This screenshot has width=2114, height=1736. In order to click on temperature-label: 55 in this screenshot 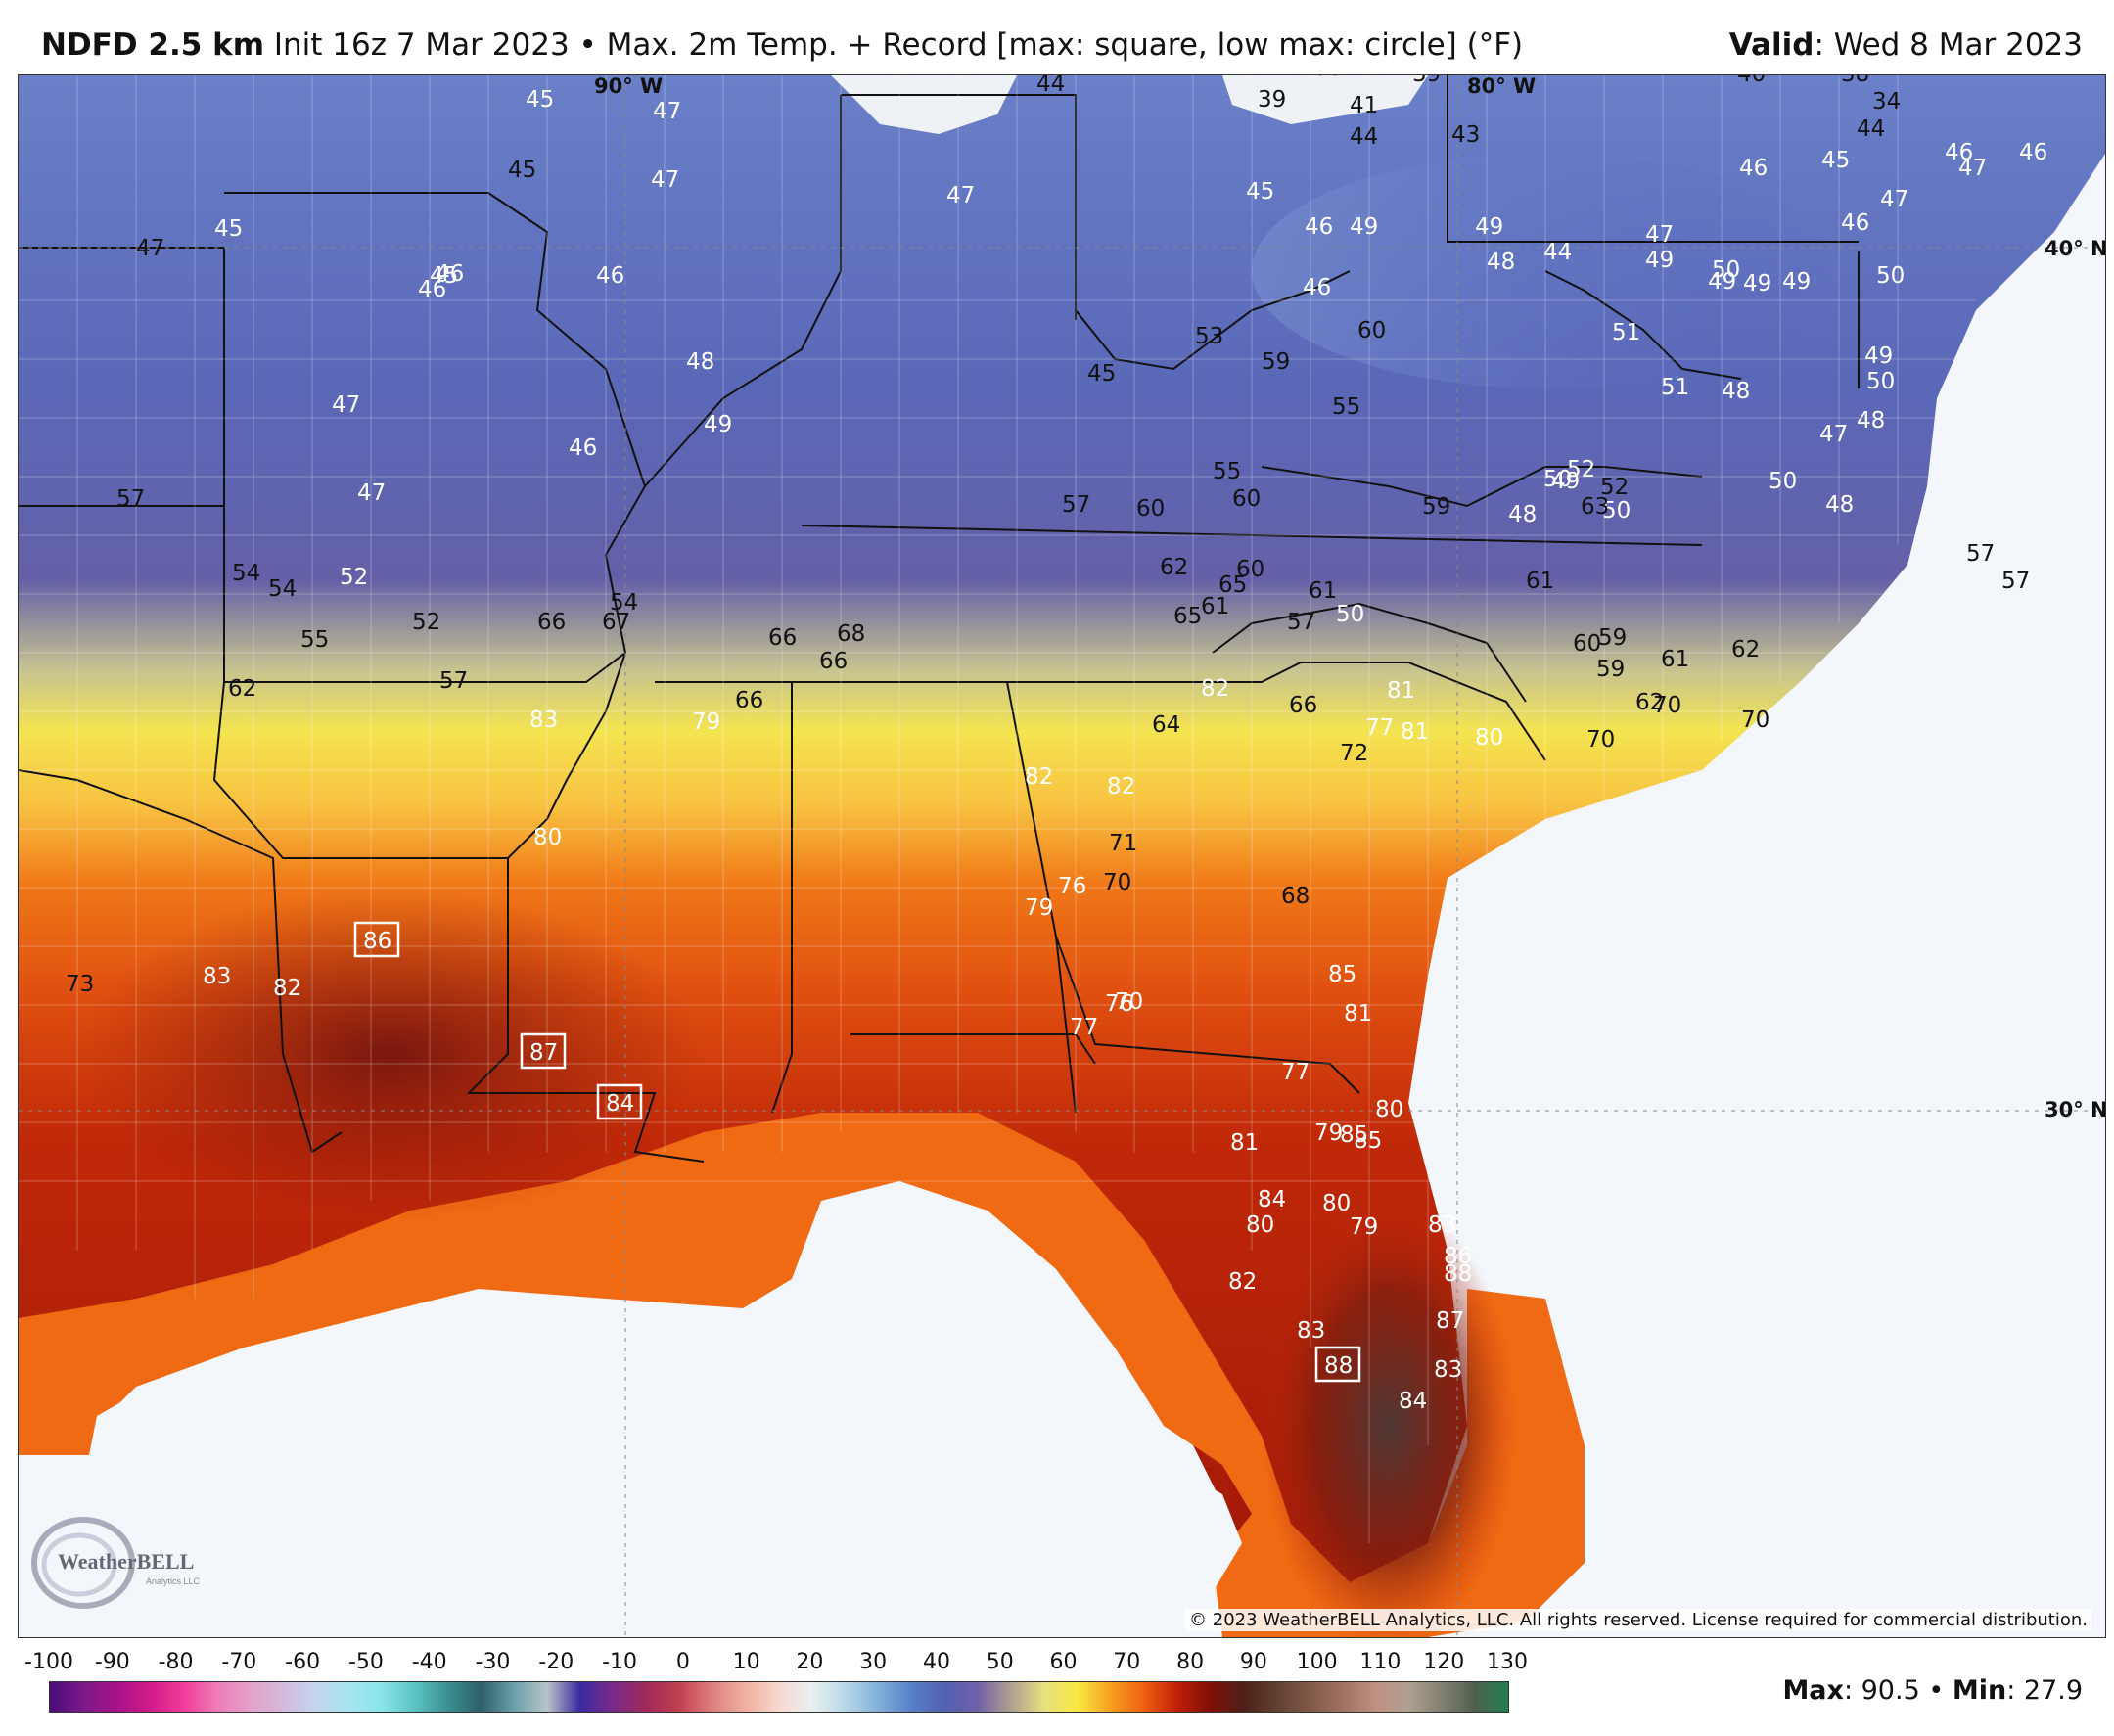, I will do `click(1346, 407)`.